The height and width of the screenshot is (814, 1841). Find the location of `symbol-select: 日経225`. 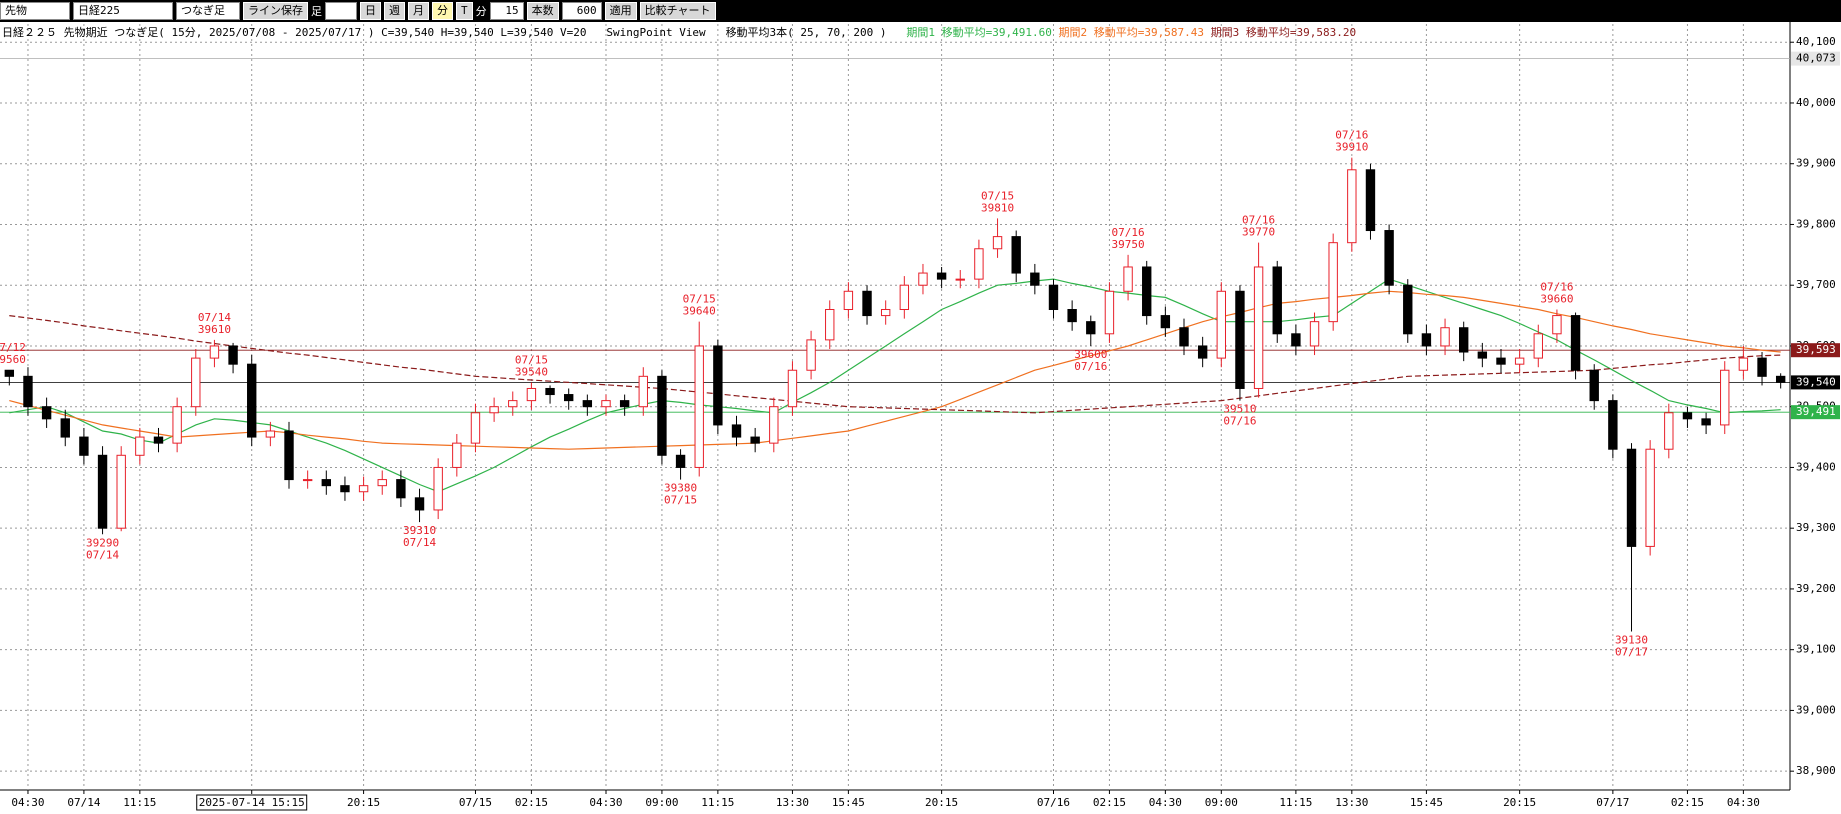

symbol-select: 日経225 is located at coordinates (123, 11).